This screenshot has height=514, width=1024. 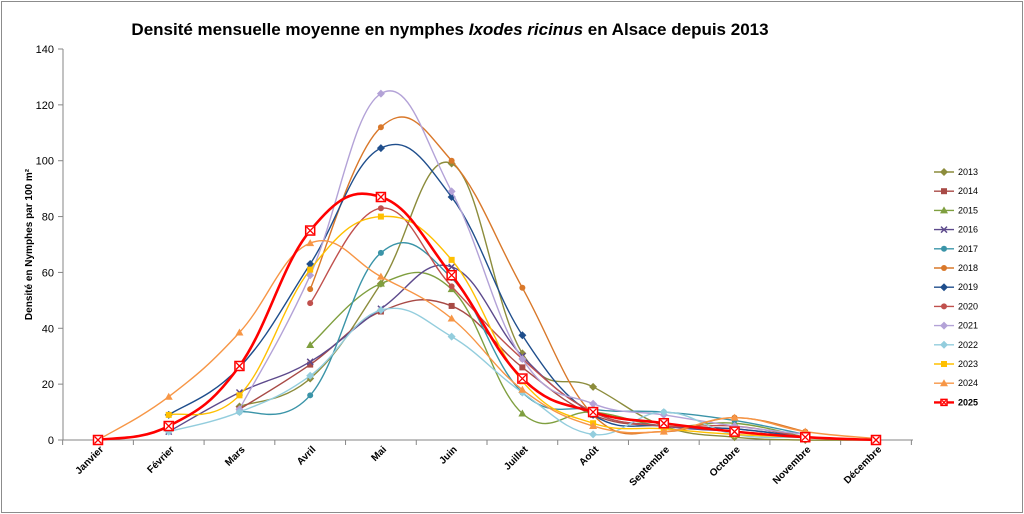 I want to click on legend-item-2016: 2016, so click(x=956, y=230).